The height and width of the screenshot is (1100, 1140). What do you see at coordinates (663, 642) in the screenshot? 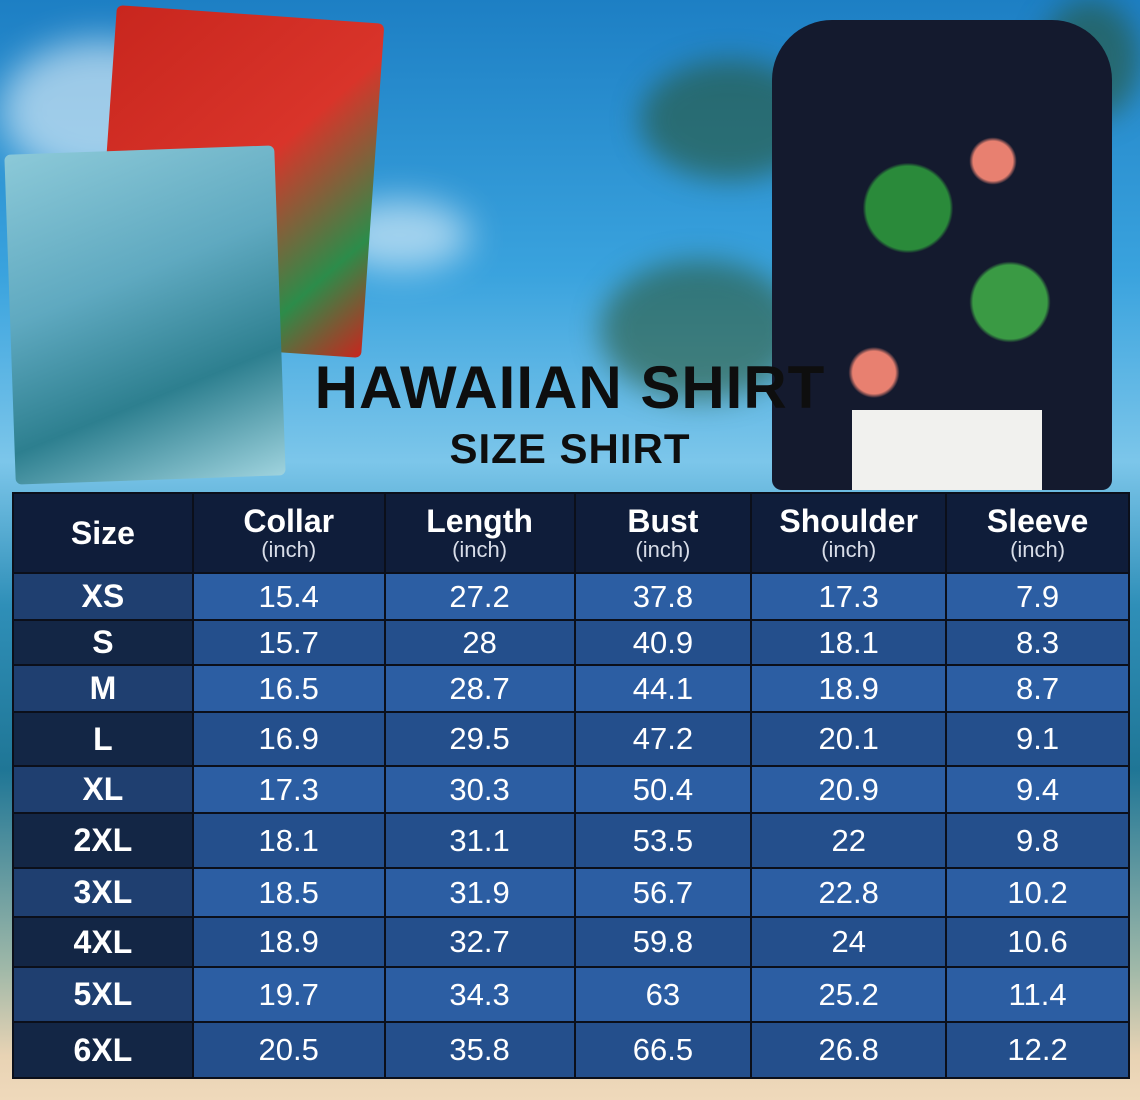
I see `cell-bust: 40.9` at bounding box center [663, 642].